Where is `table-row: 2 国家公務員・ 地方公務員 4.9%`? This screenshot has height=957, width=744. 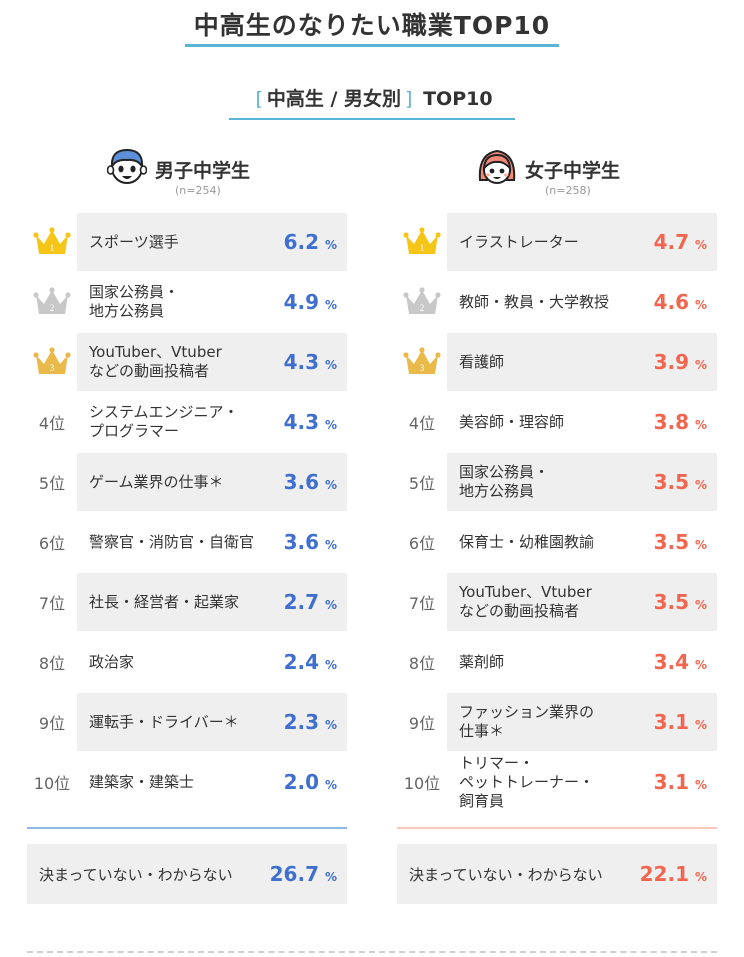
table-row: 2 国家公務員・ 地方公務員 4.9% is located at coordinates (187, 302).